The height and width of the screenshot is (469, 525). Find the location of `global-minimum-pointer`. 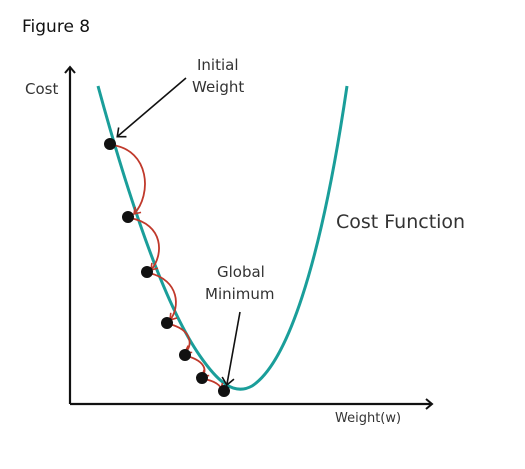

global-minimum-pointer is located at coordinates (231, 349).